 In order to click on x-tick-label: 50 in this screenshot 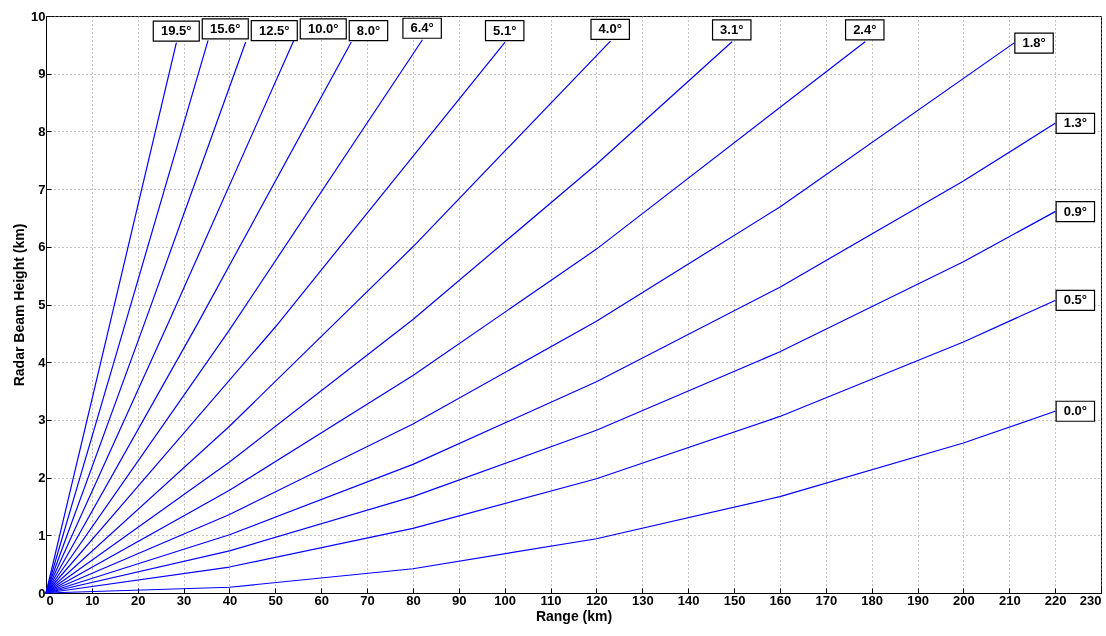, I will do `click(276, 600)`.